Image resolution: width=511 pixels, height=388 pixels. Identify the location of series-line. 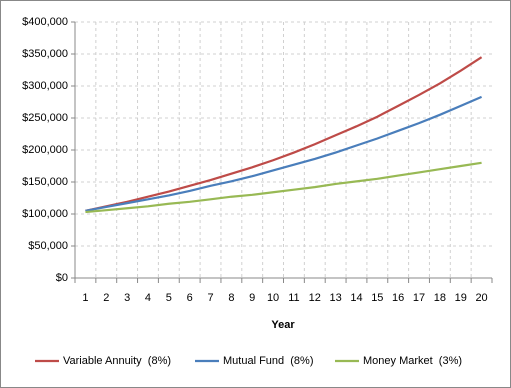
(283, 187).